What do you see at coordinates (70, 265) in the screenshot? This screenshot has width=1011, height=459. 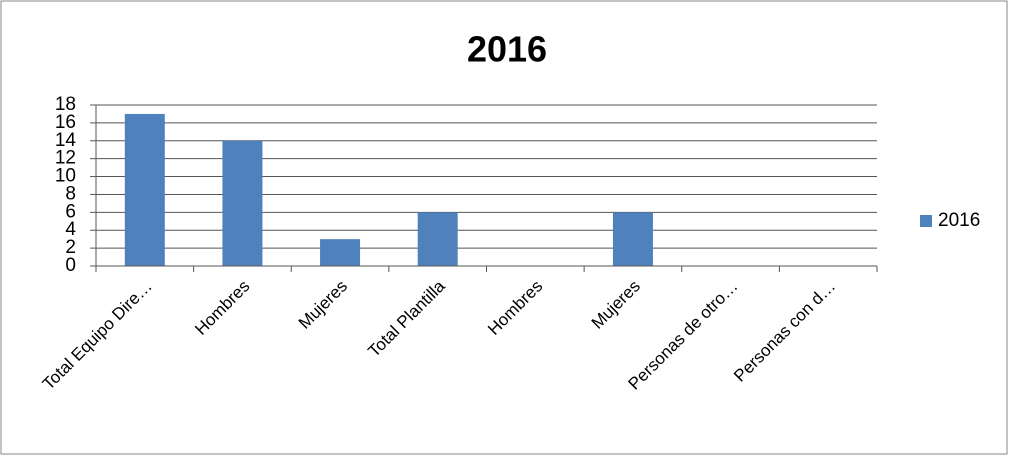 I see `y-tick-label: 0` at bounding box center [70, 265].